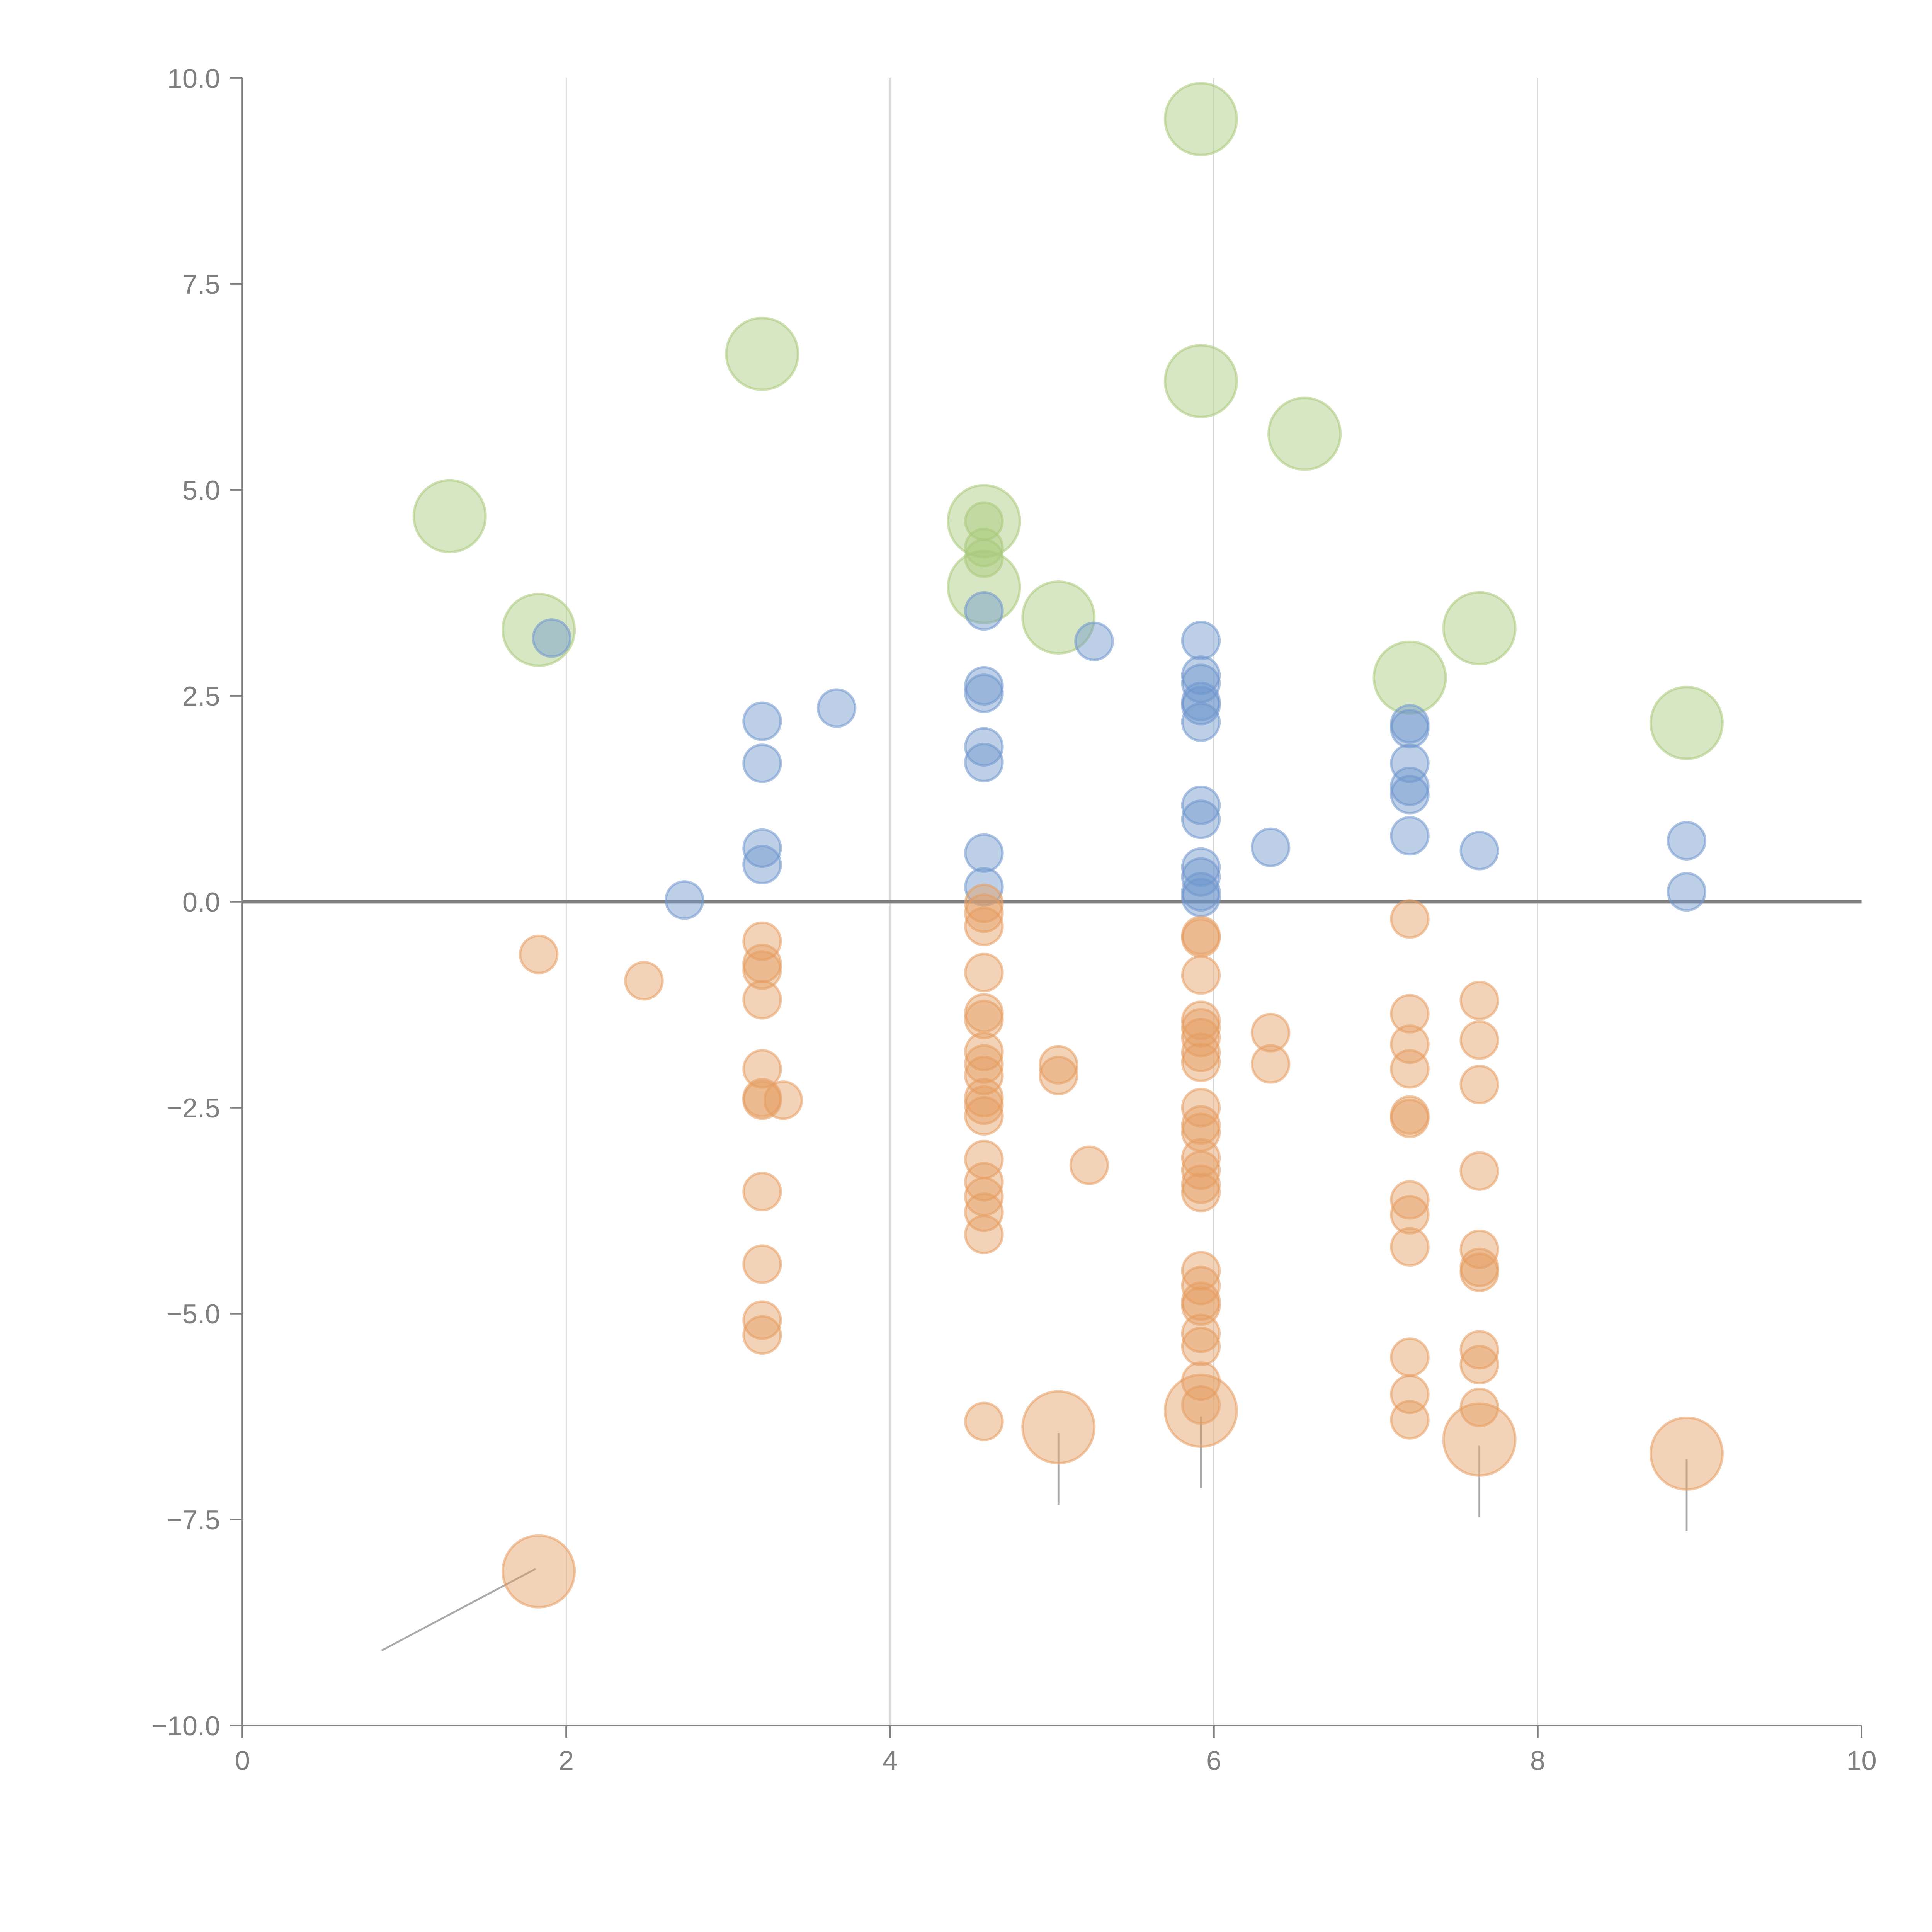 This screenshot has width=1932, height=1932. I want to click on series-orange, so click(1009, 1162).